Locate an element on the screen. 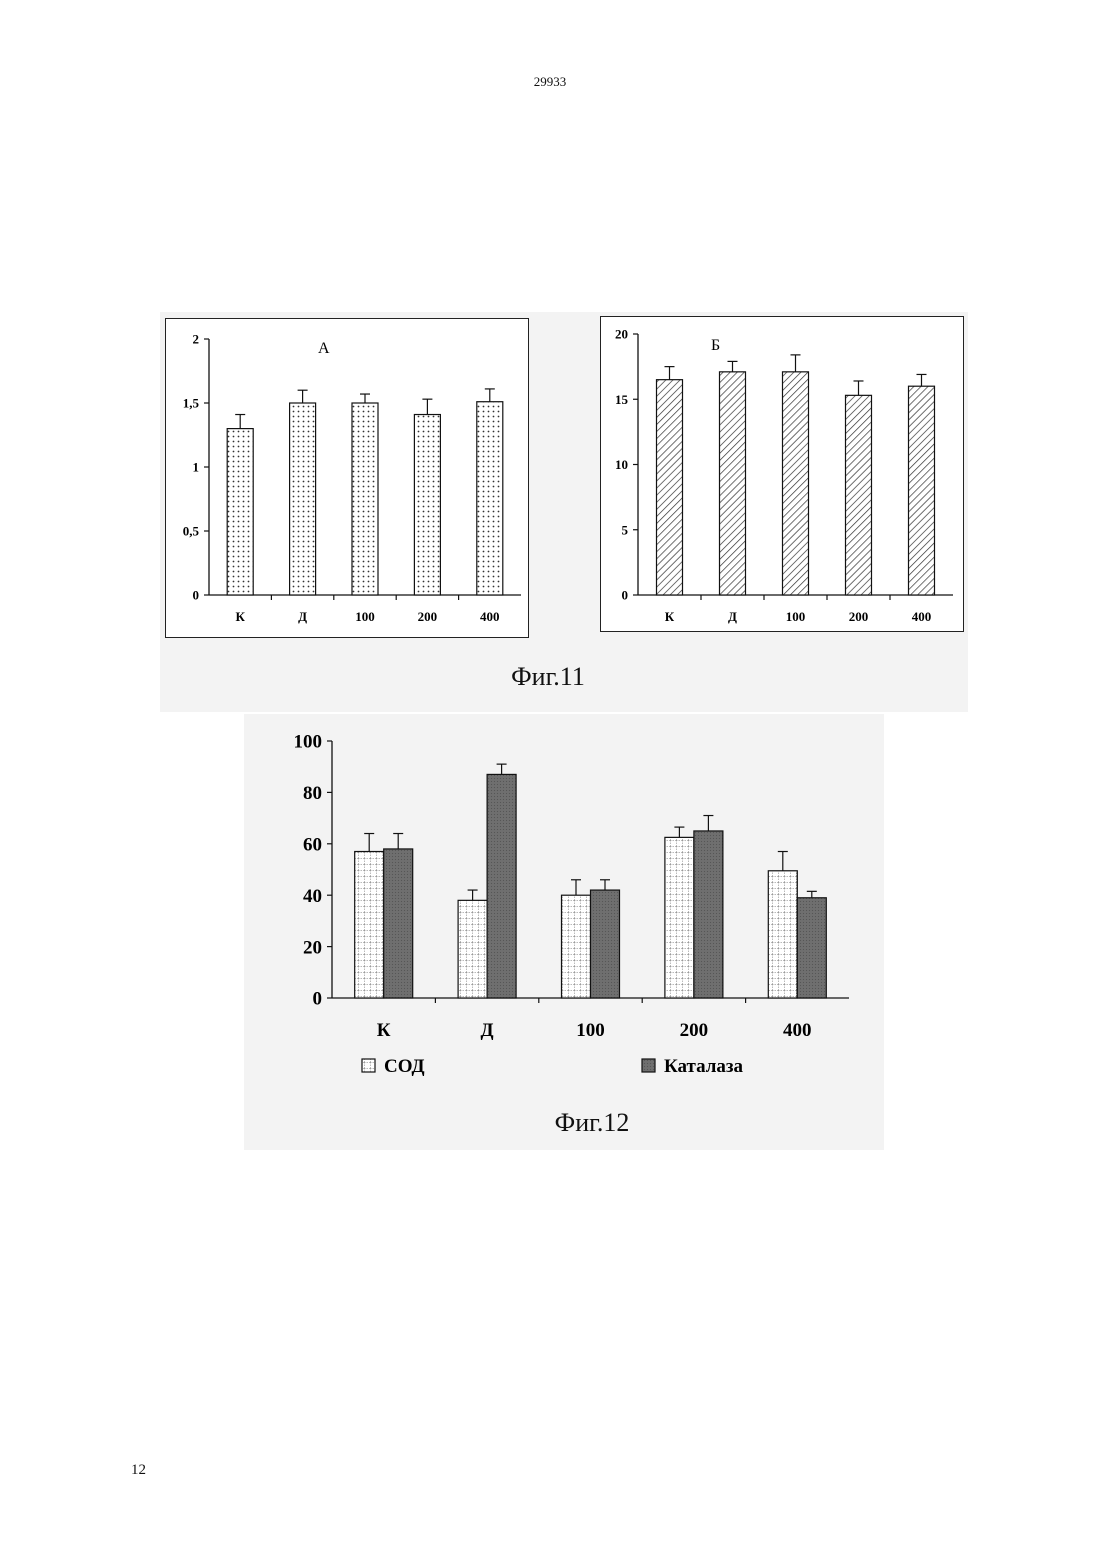 This screenshot has width=1100, height=1556. chart-figure-12: 0 20 40 60 80 100 К Д 100 200 400 СОД Каталаза is located at coordinates (564, 909).